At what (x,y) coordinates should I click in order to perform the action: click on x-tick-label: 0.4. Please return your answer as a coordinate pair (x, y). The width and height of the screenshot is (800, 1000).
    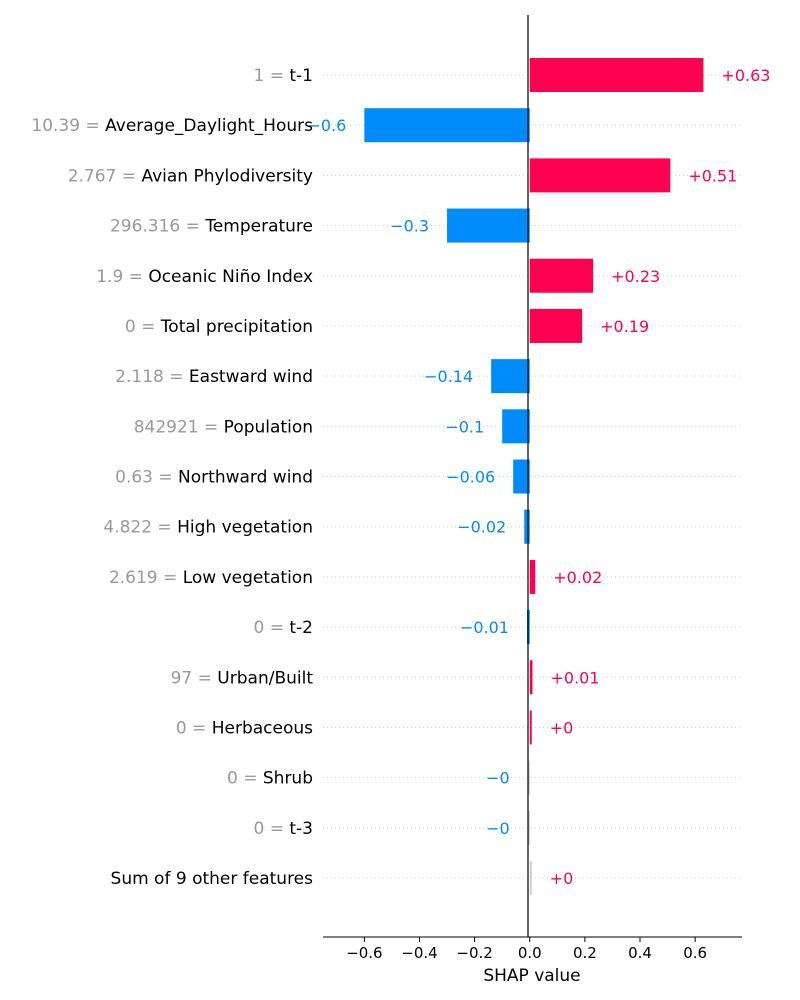
    Looking at the image, I should click on (640, 953).